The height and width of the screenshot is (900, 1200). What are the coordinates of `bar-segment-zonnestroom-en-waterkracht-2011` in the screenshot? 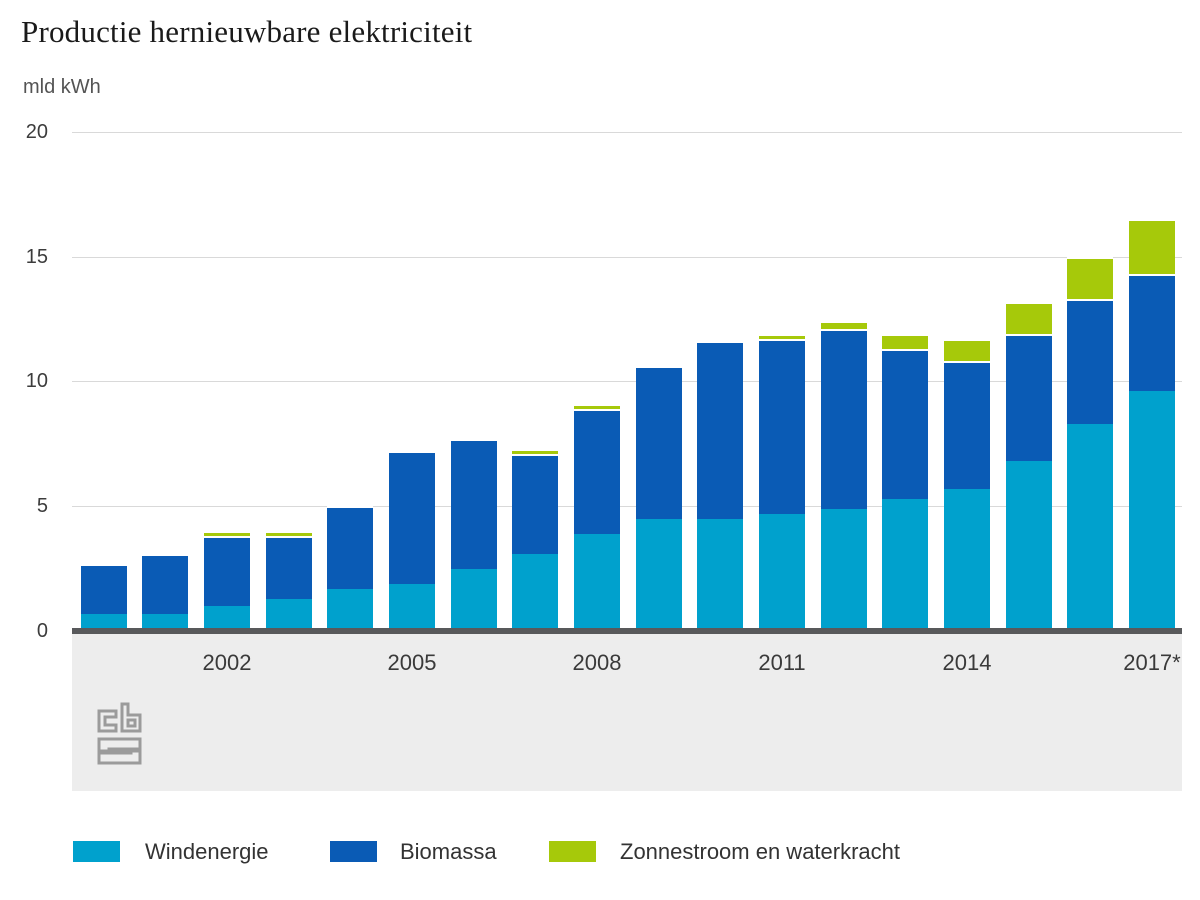 It's located at (782, 336).